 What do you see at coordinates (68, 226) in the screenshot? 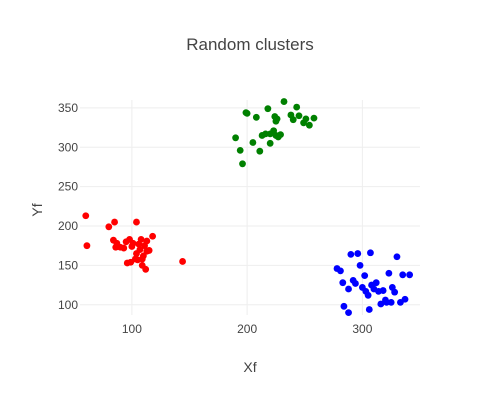
I see `y-tick-label: 200` at bounding box center [68, 226].